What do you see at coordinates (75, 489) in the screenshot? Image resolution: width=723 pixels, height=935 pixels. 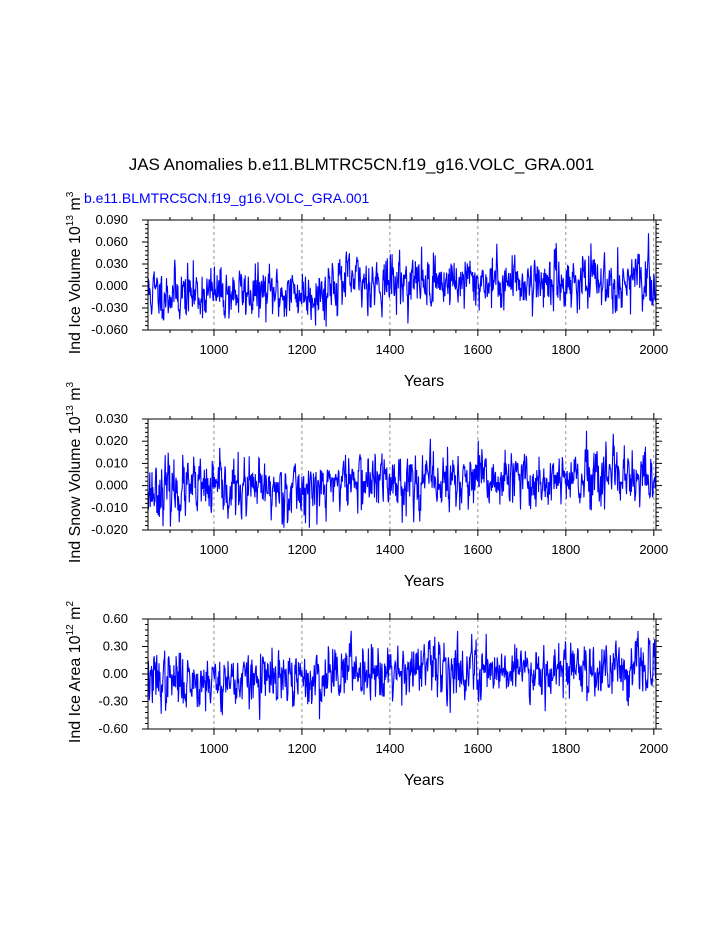 I see `y-axis-label-text: Ind Snow Volume 10` at bounding box center [75, 489].